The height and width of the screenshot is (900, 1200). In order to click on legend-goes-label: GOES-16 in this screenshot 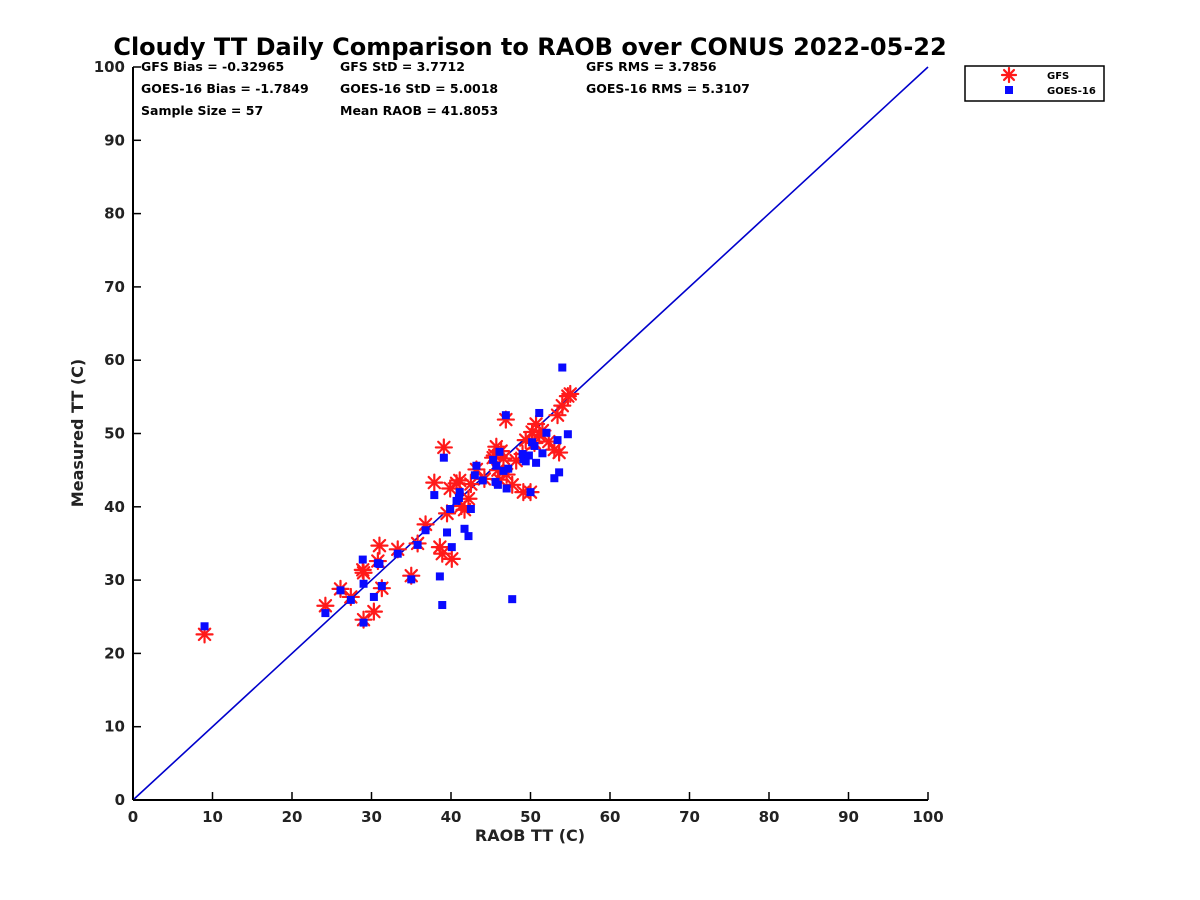, I will do `click(1071, 91)`.